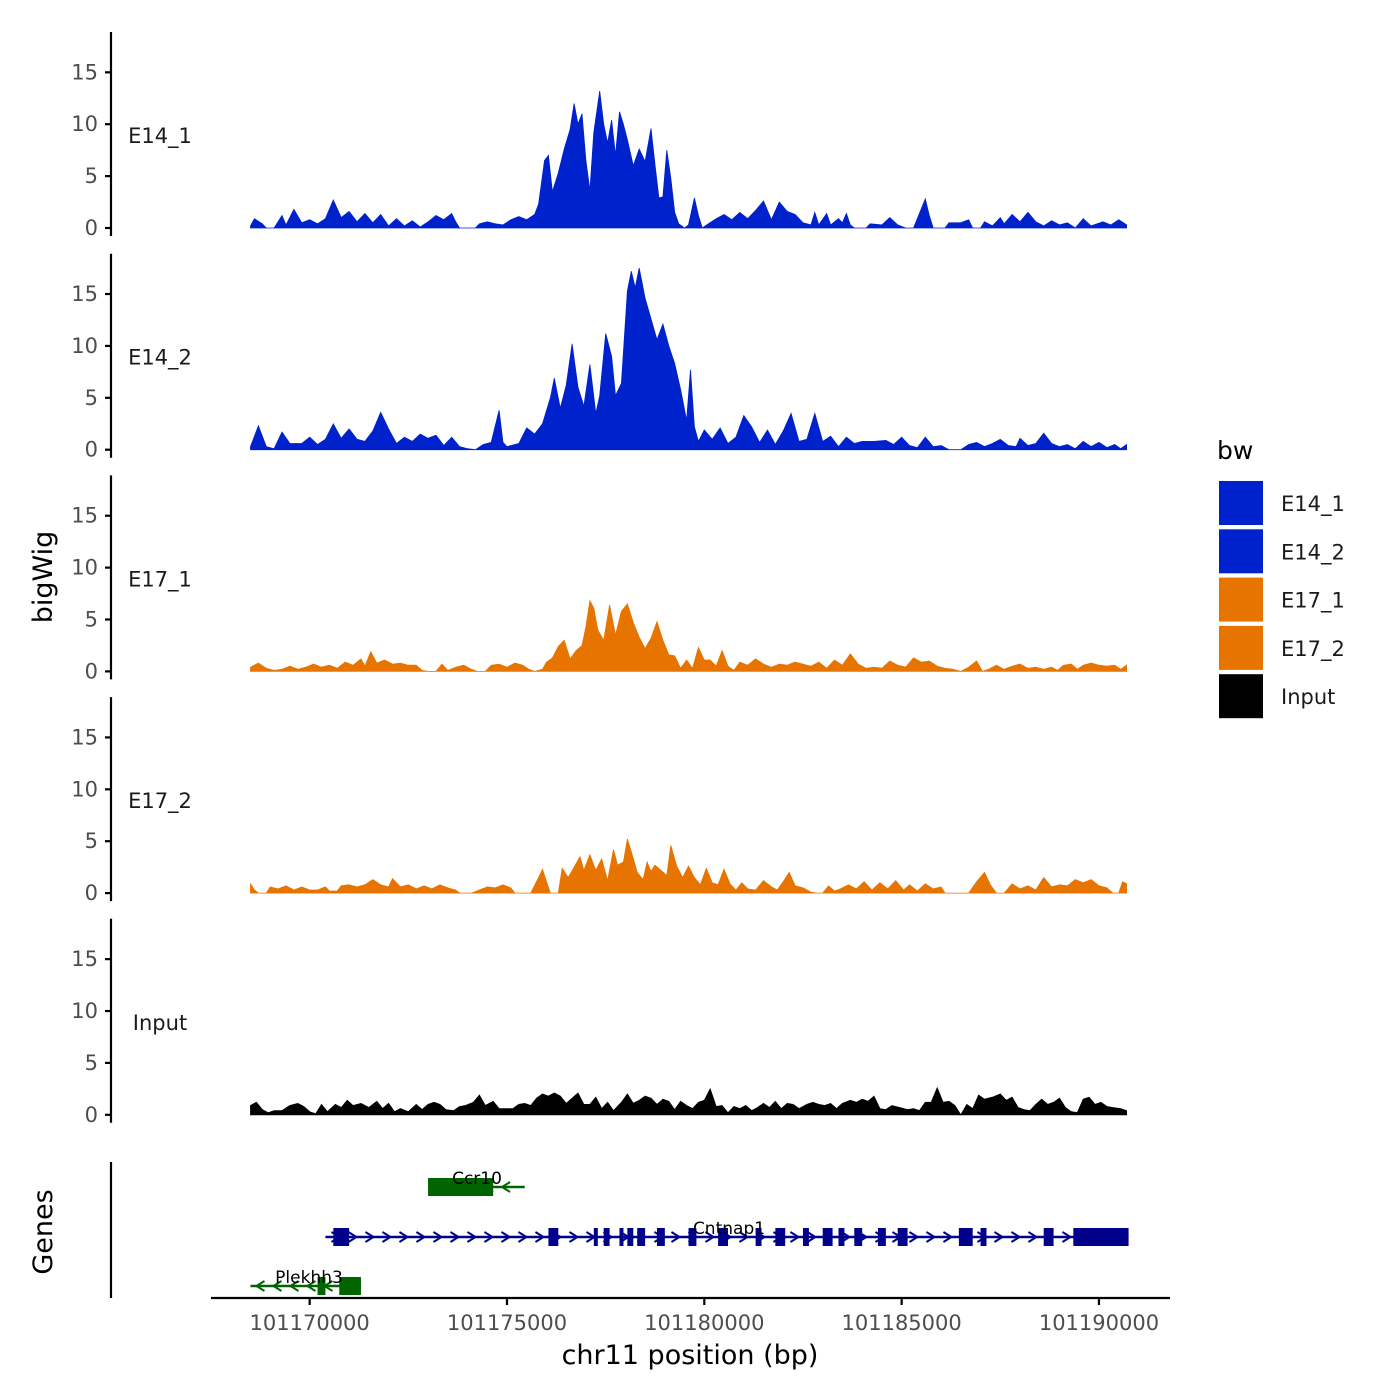  I want to click on coverage-area-Input, so click(688, 1101).